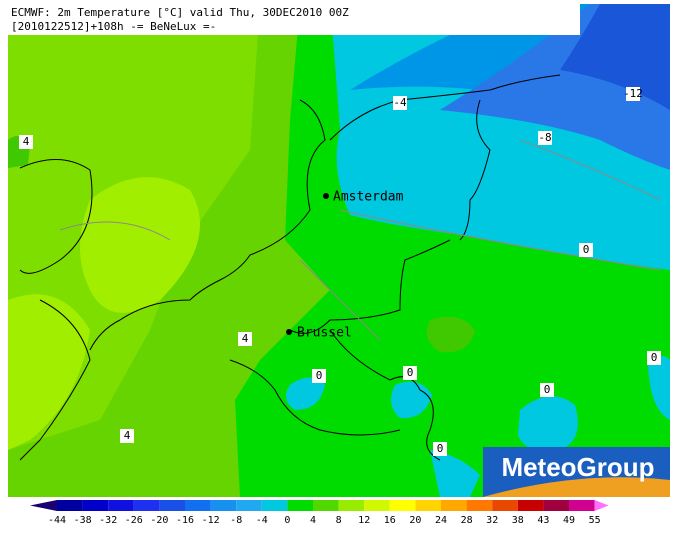 This screenshot has height=534, width=674. Describe the element at coordinates (339, 520) in the screenshot. I see `colorbar-tick-label: 8` at that location.